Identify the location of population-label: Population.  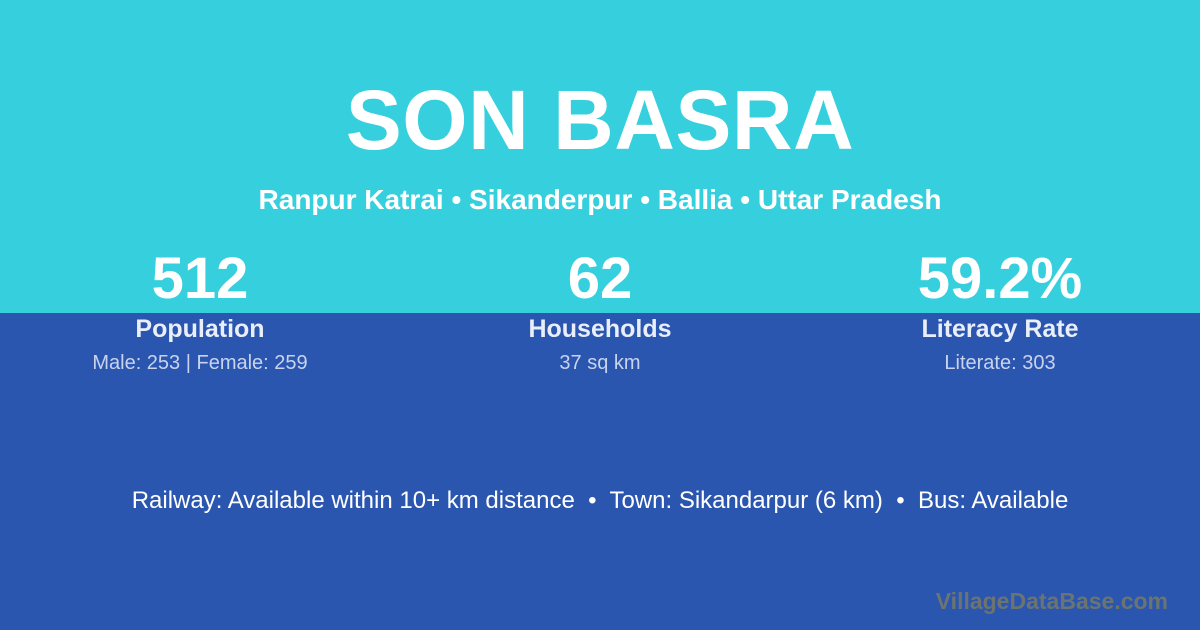
(200, 329).